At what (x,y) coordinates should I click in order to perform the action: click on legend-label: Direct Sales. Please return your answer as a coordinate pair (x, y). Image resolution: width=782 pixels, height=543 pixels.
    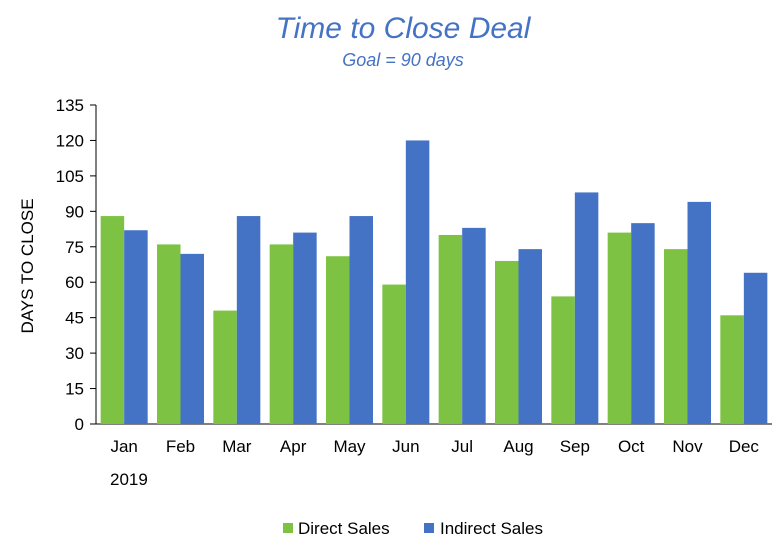
    Looking at the image, I should click on (344, 528).